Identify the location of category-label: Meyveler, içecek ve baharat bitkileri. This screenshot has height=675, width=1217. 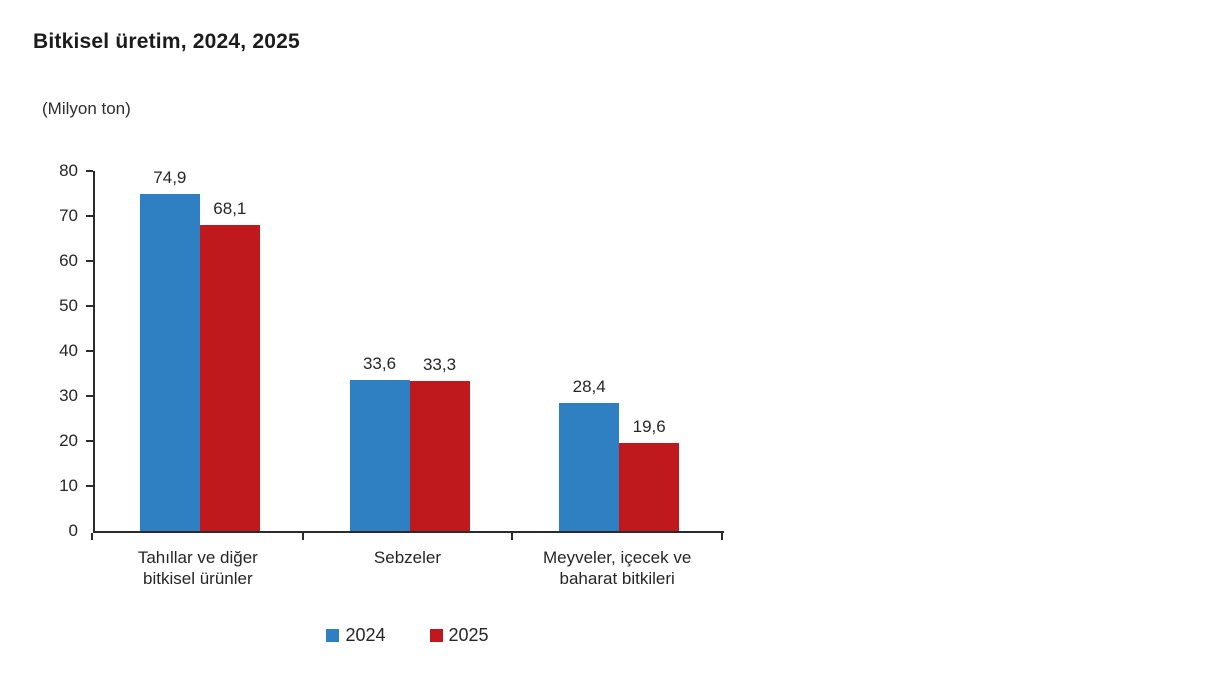
(617, 568).